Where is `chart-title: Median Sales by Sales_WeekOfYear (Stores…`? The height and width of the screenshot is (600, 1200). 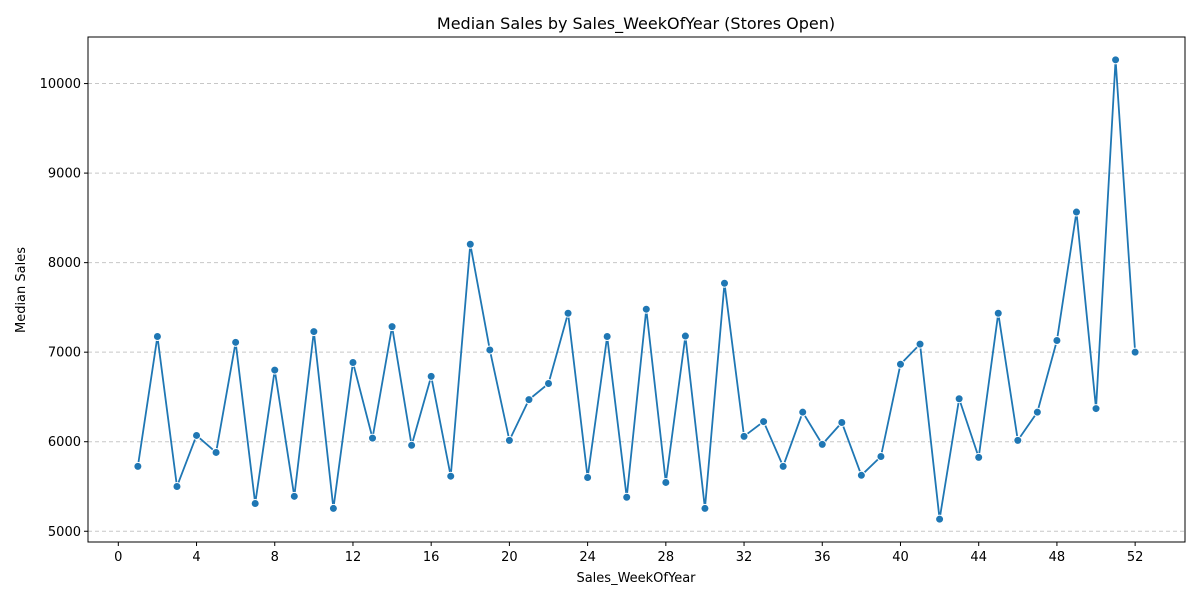 chart-title: Median Sales by Sales_WeekOfYear (Stores… is located at coordinates (636, 24).